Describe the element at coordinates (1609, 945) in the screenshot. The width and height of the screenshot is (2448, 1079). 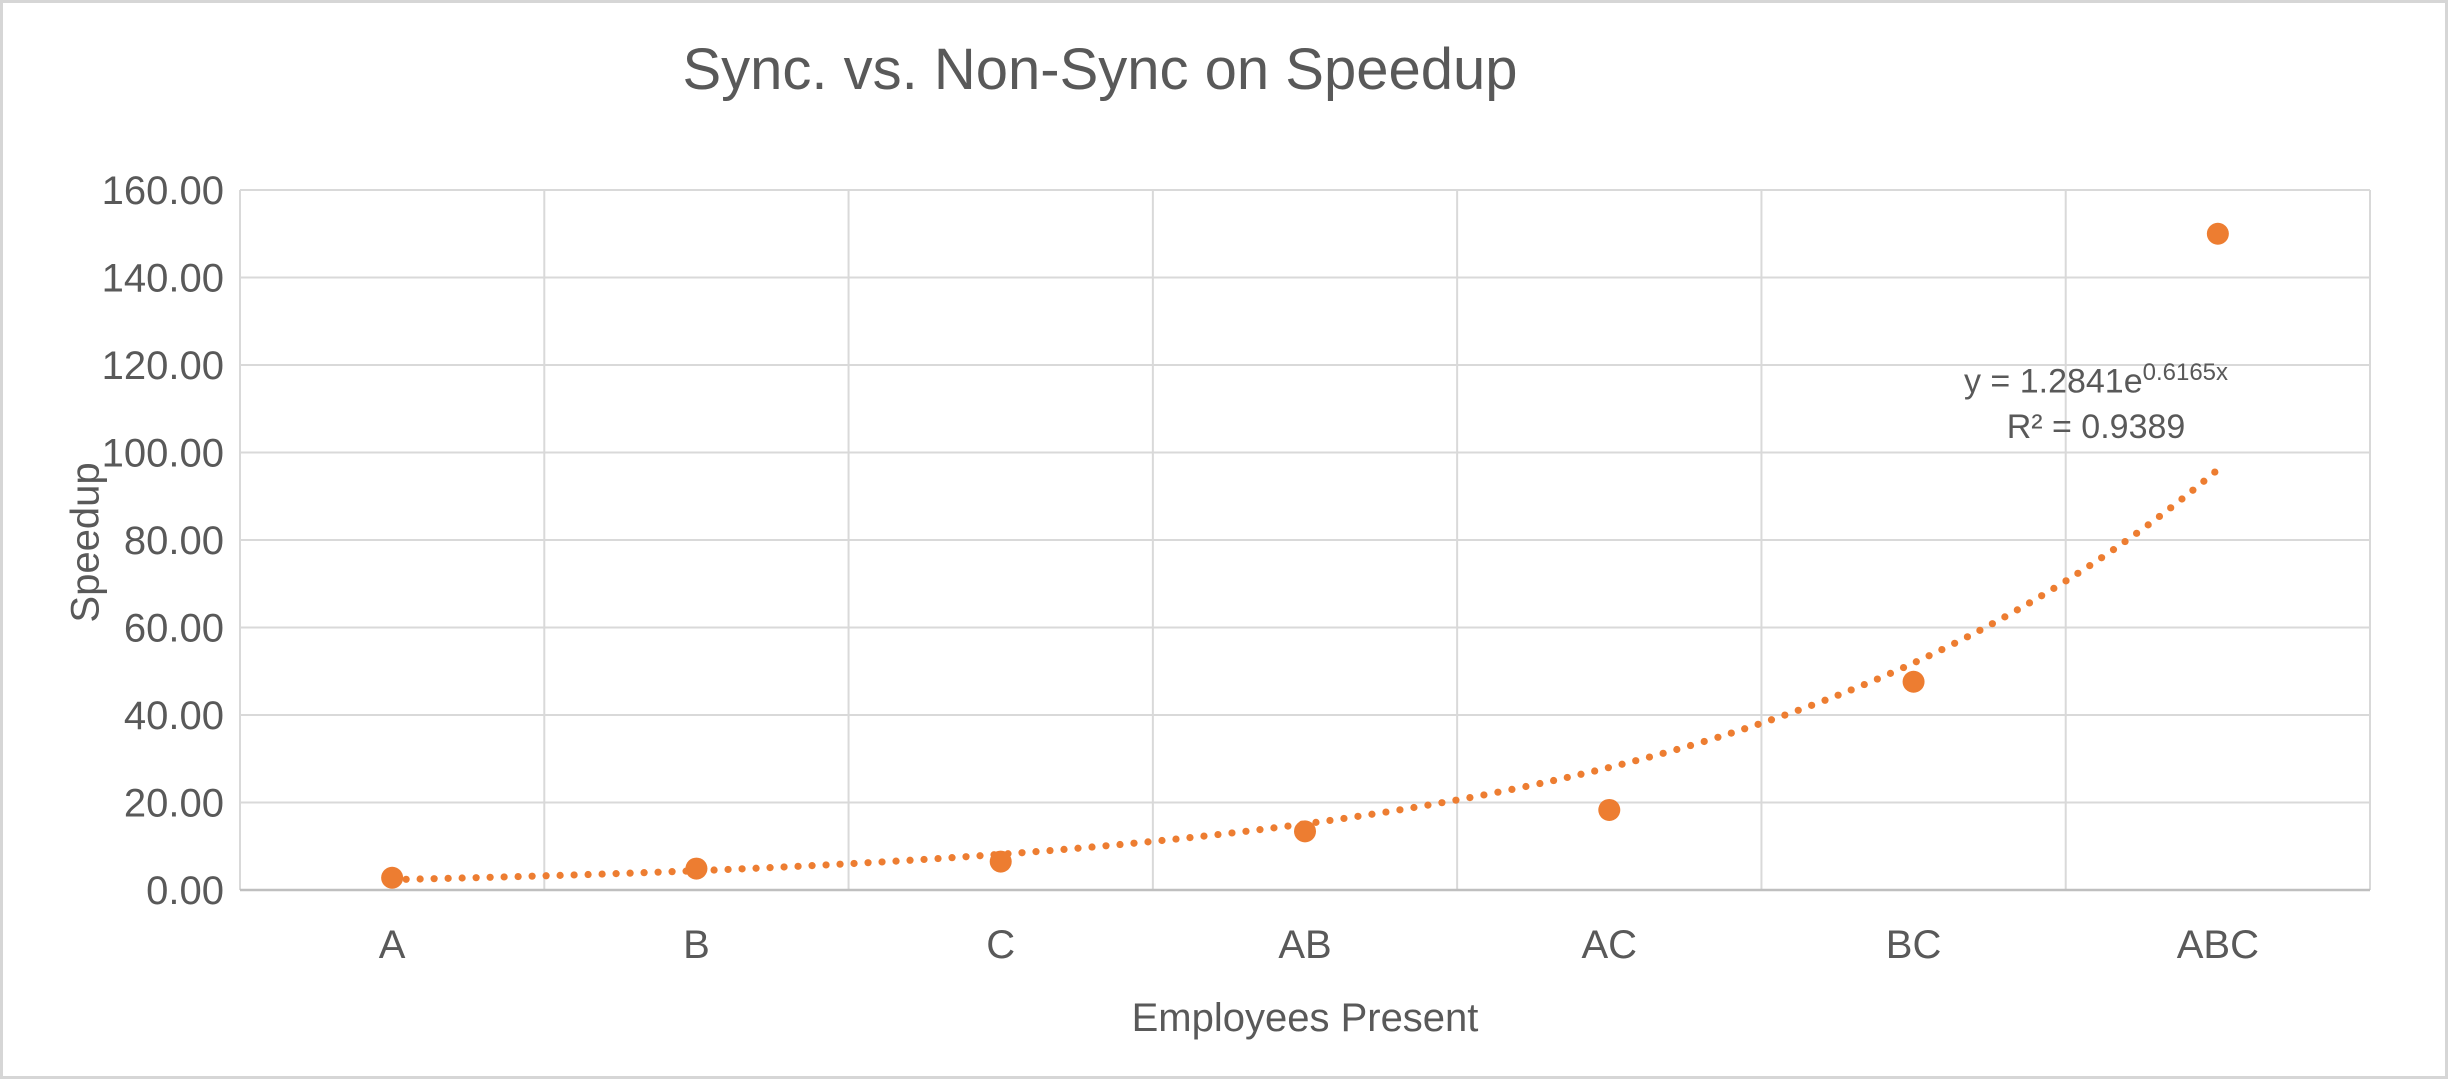
I see `x-tick-label: AC` at that location.